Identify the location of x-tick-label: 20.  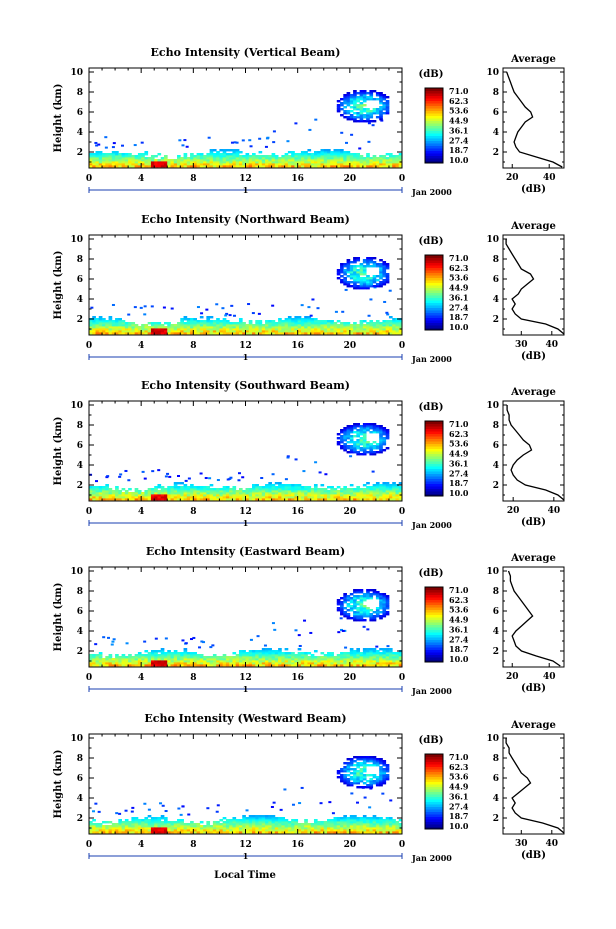
(350, 346).